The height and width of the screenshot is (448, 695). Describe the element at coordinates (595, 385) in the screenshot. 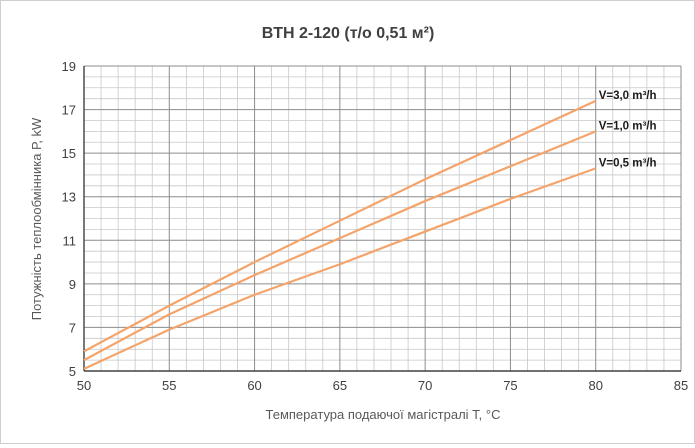

I see `x-tick-label: 80` at that location.